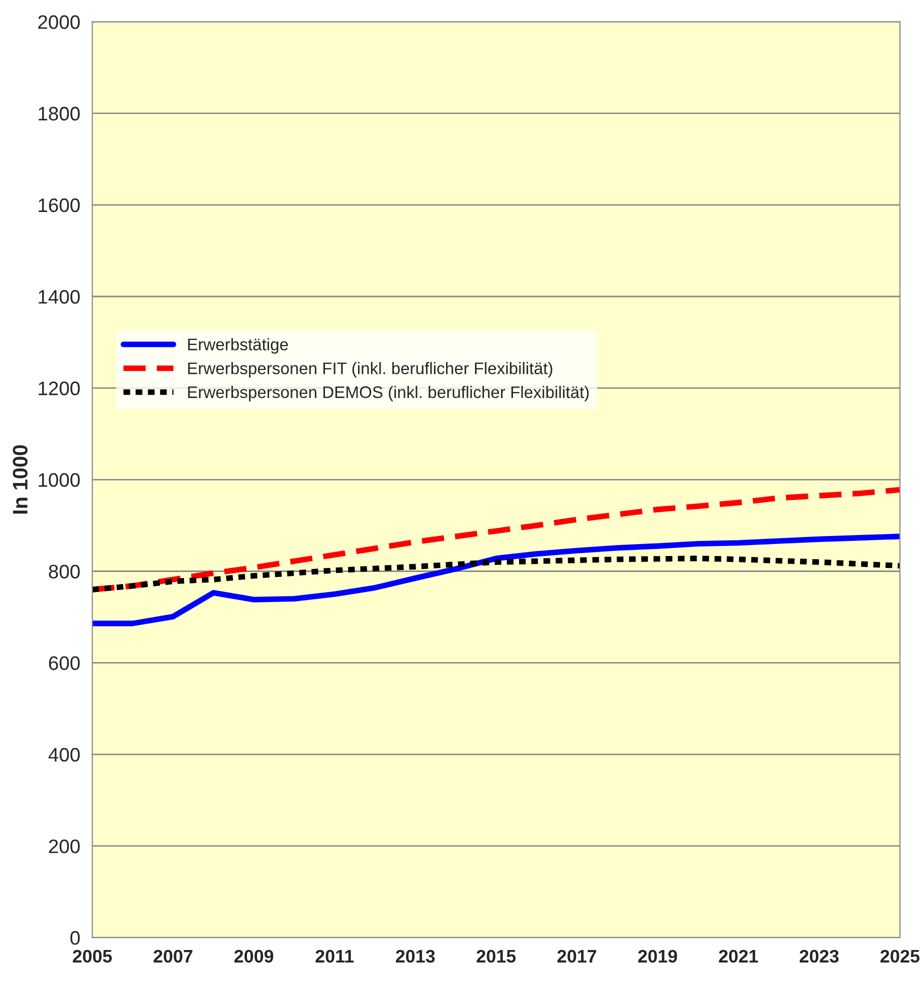 The height and width of the screenshot is (989, 923). What do you see at coordinates (388, 394) in the screenshot?
I see `legend-label: Erwerbspersonen DEMOS (inkl. beruflicher Flexibilität)` at bounding box center [388, 394].